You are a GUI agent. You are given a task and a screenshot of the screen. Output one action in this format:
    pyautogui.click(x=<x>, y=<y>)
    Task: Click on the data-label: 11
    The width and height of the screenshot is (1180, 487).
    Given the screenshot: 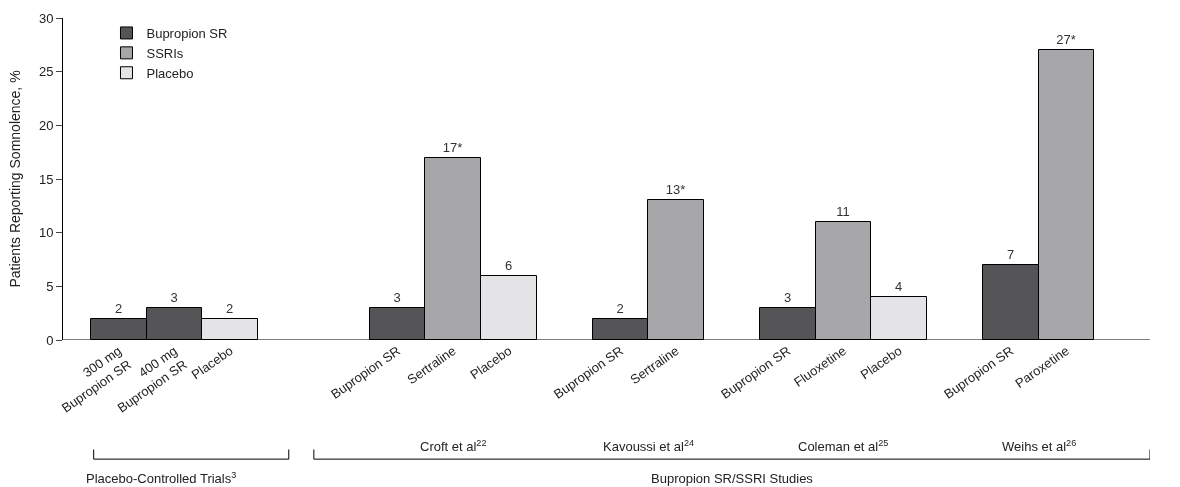 What is the action you would take?
    pyautogui.click(x=843, y=211)
    